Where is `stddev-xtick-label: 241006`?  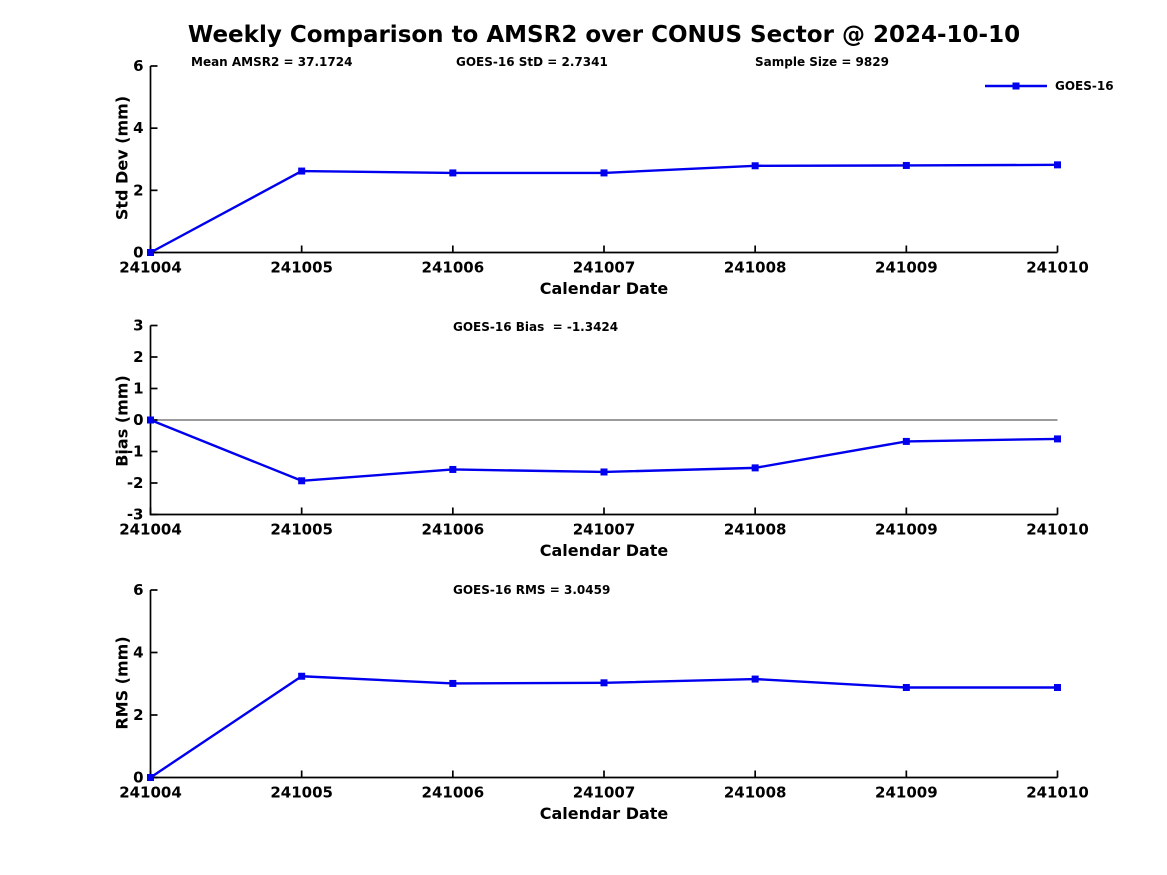
stddev-xtick-label: 241006 is located at coordinates (453, 268).